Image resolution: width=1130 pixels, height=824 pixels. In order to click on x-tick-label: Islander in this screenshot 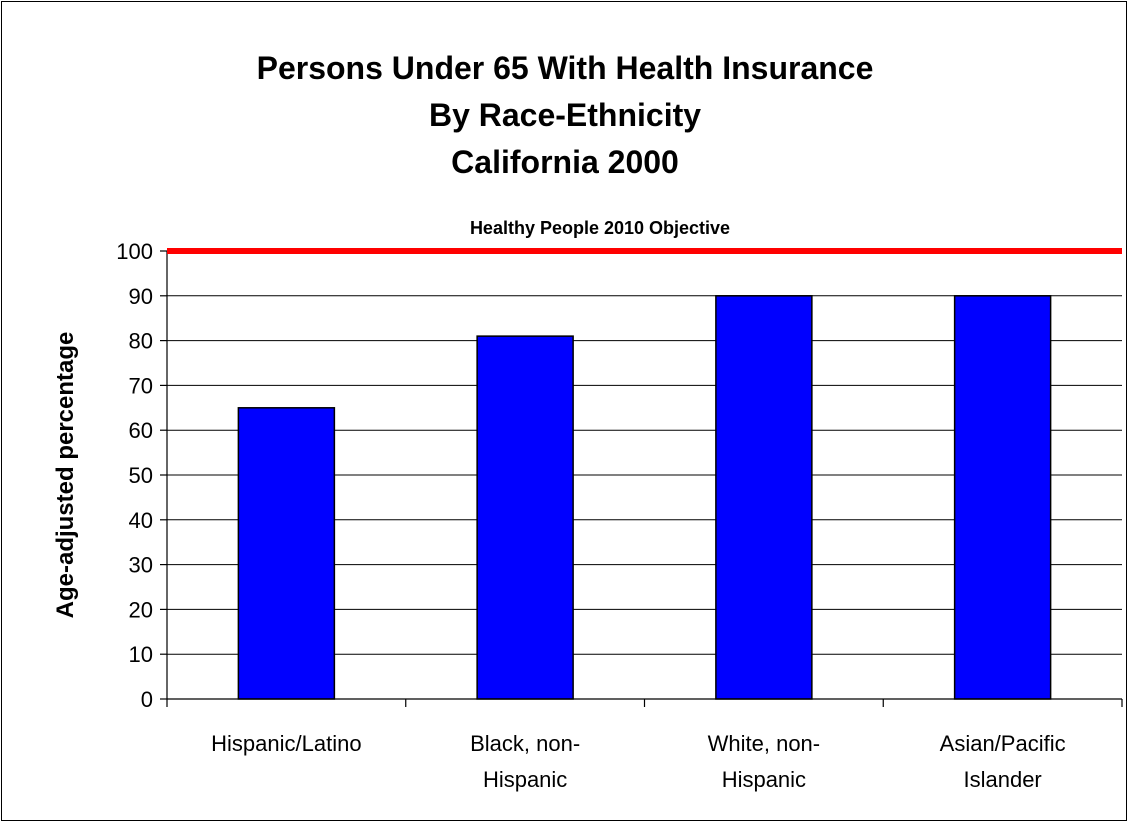, I will do `click(1002, 779)`.